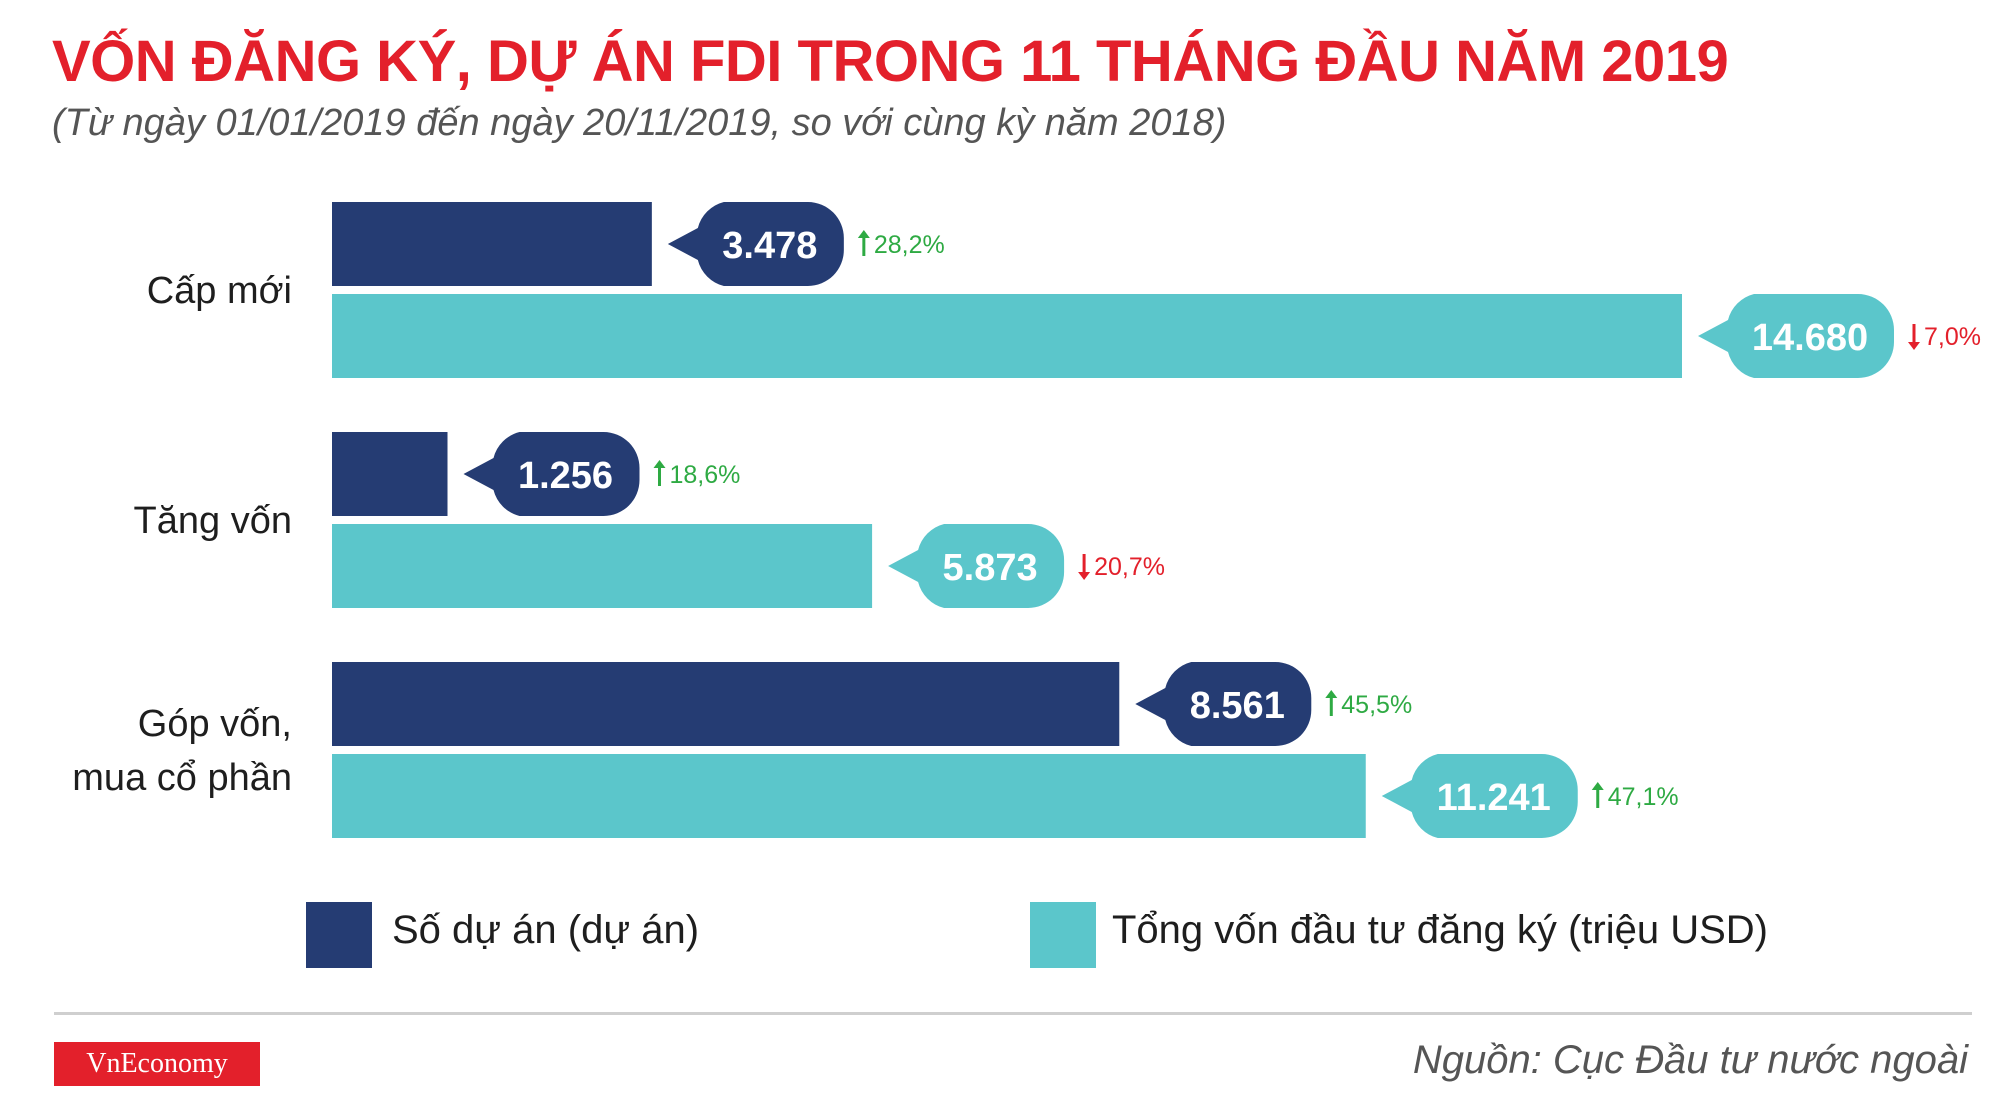  Describe the element at coordinates (182, 751) in the screenshot. I see `category-label: Góp vốn, mua cổ phần` at that location.